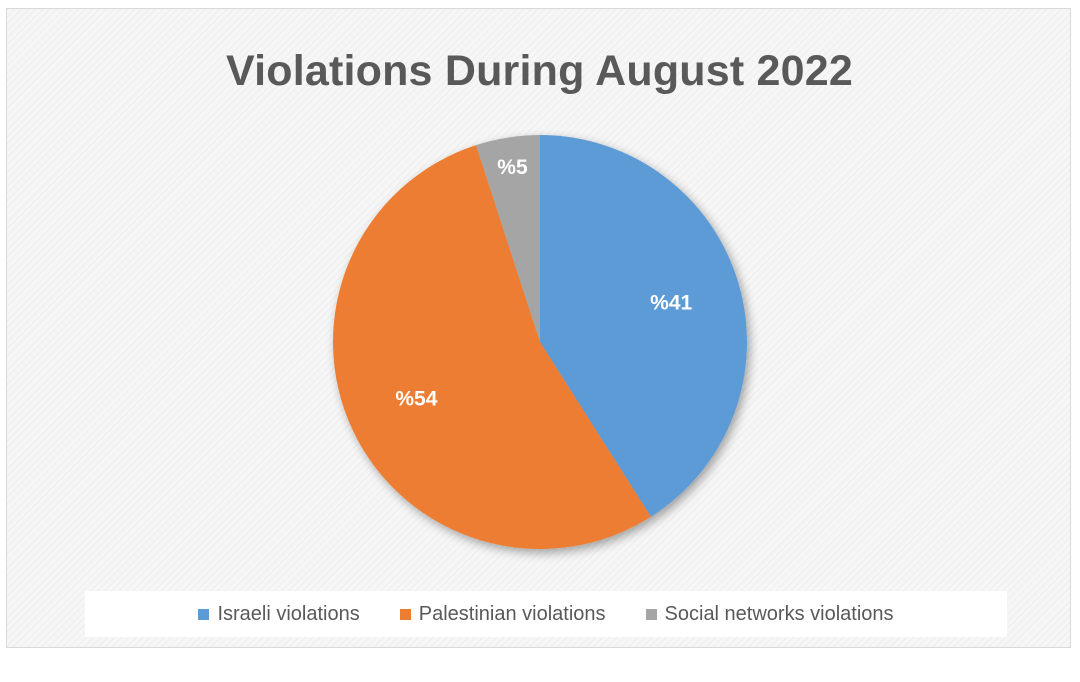  What do you see at coordinates (779, 613) in the screenshot?
I see `legend-label: Social networks violations` at bounding box center [779, 613].